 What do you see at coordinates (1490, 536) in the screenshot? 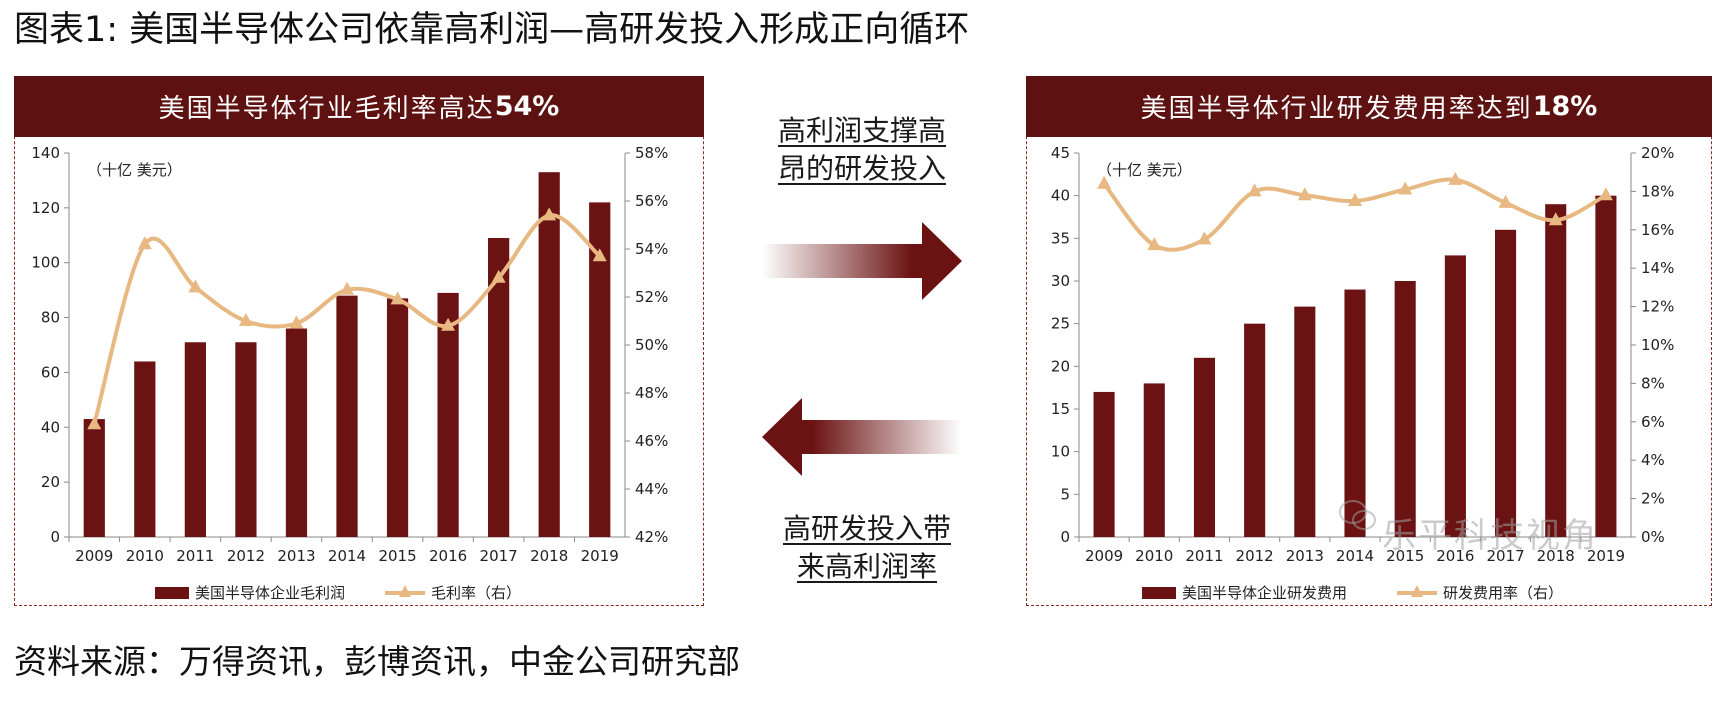
I see `watermark: 乐平科技视角` at bounding box center [1490, 536].